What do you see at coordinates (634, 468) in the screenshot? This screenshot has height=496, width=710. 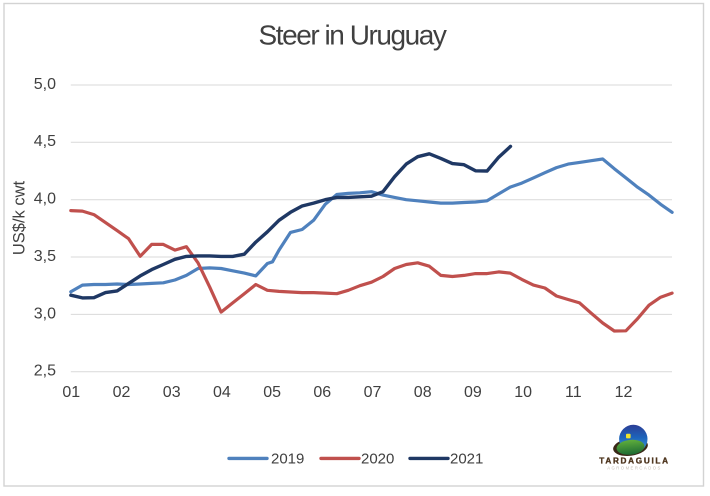 I see `svg-text: AGROMERCADOS` at bounding box center [634, 468].